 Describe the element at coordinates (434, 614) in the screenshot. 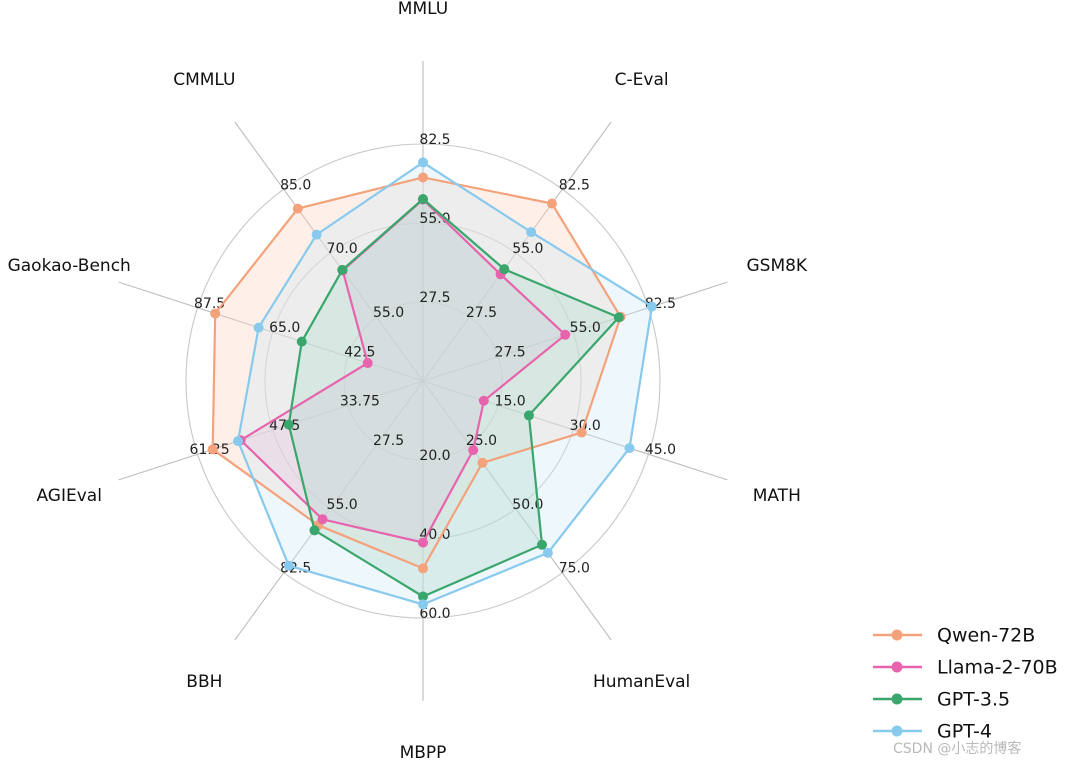

I see `tick-label: 60.0` at that location.